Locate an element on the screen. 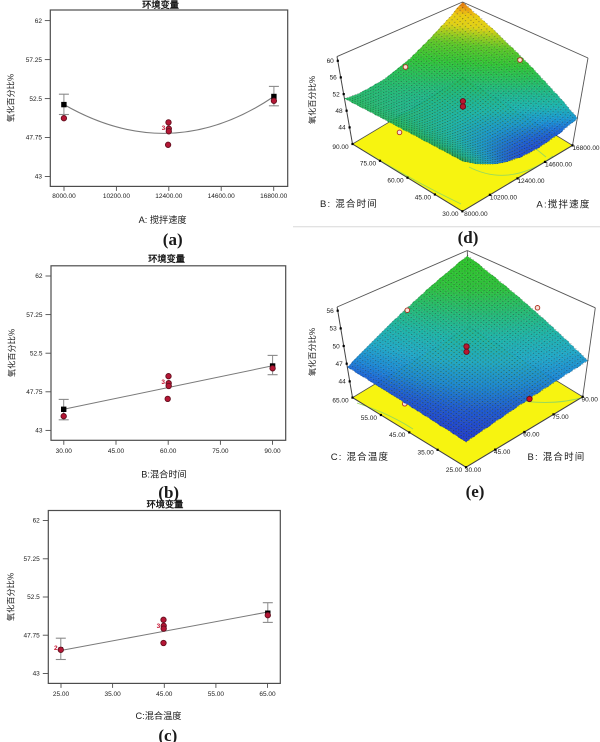 This screenshot has height=742, width=600. svg-text: C:混合温度 is located at coordinates (159, 715).